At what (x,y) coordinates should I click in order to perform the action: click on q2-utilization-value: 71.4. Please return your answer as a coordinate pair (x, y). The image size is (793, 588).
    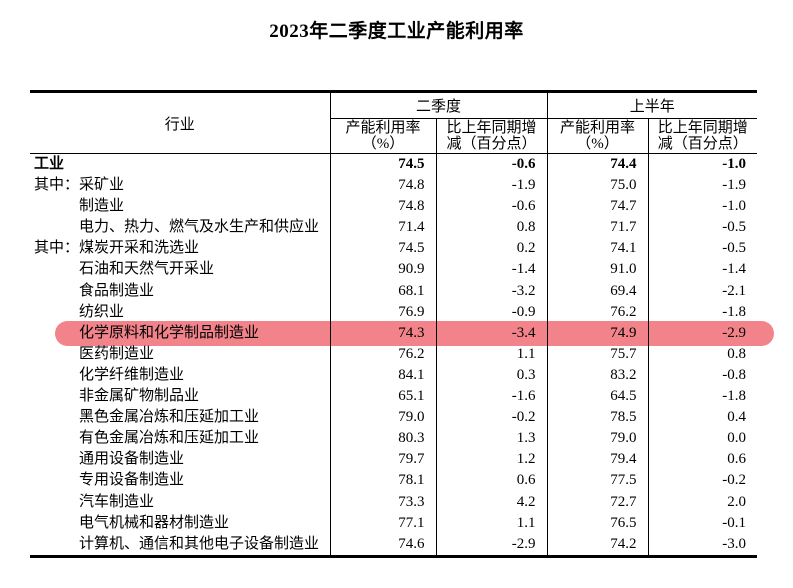
    Looking at the image, I should click on (383, 228).